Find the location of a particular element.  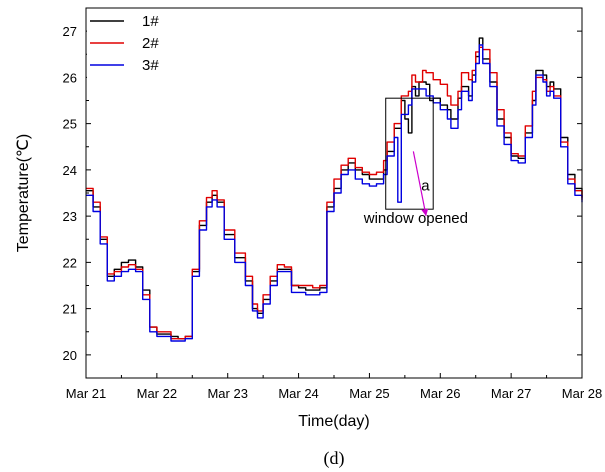

annotation-arrow-line is located at coordinates (419, 184).